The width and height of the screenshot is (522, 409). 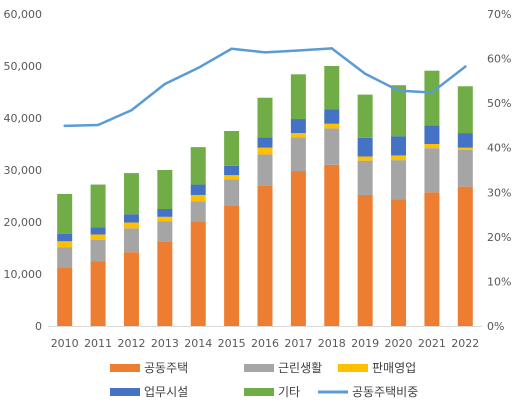 What do you see at coordinates (499, 237) in the screenshot?
I see `y-right-tick-label: 20%` at bounding box center [499, 237].